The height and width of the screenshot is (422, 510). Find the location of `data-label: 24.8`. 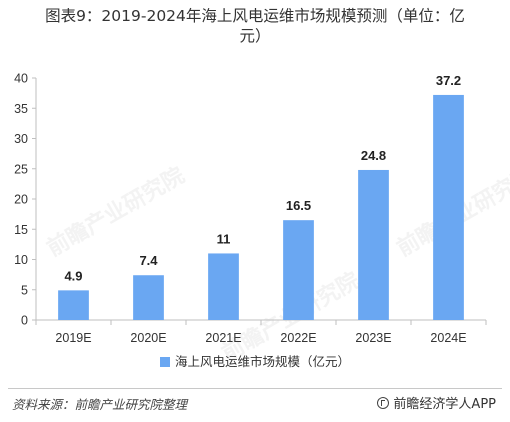

data-label: 24.8 is located at coordinates (373, 155).